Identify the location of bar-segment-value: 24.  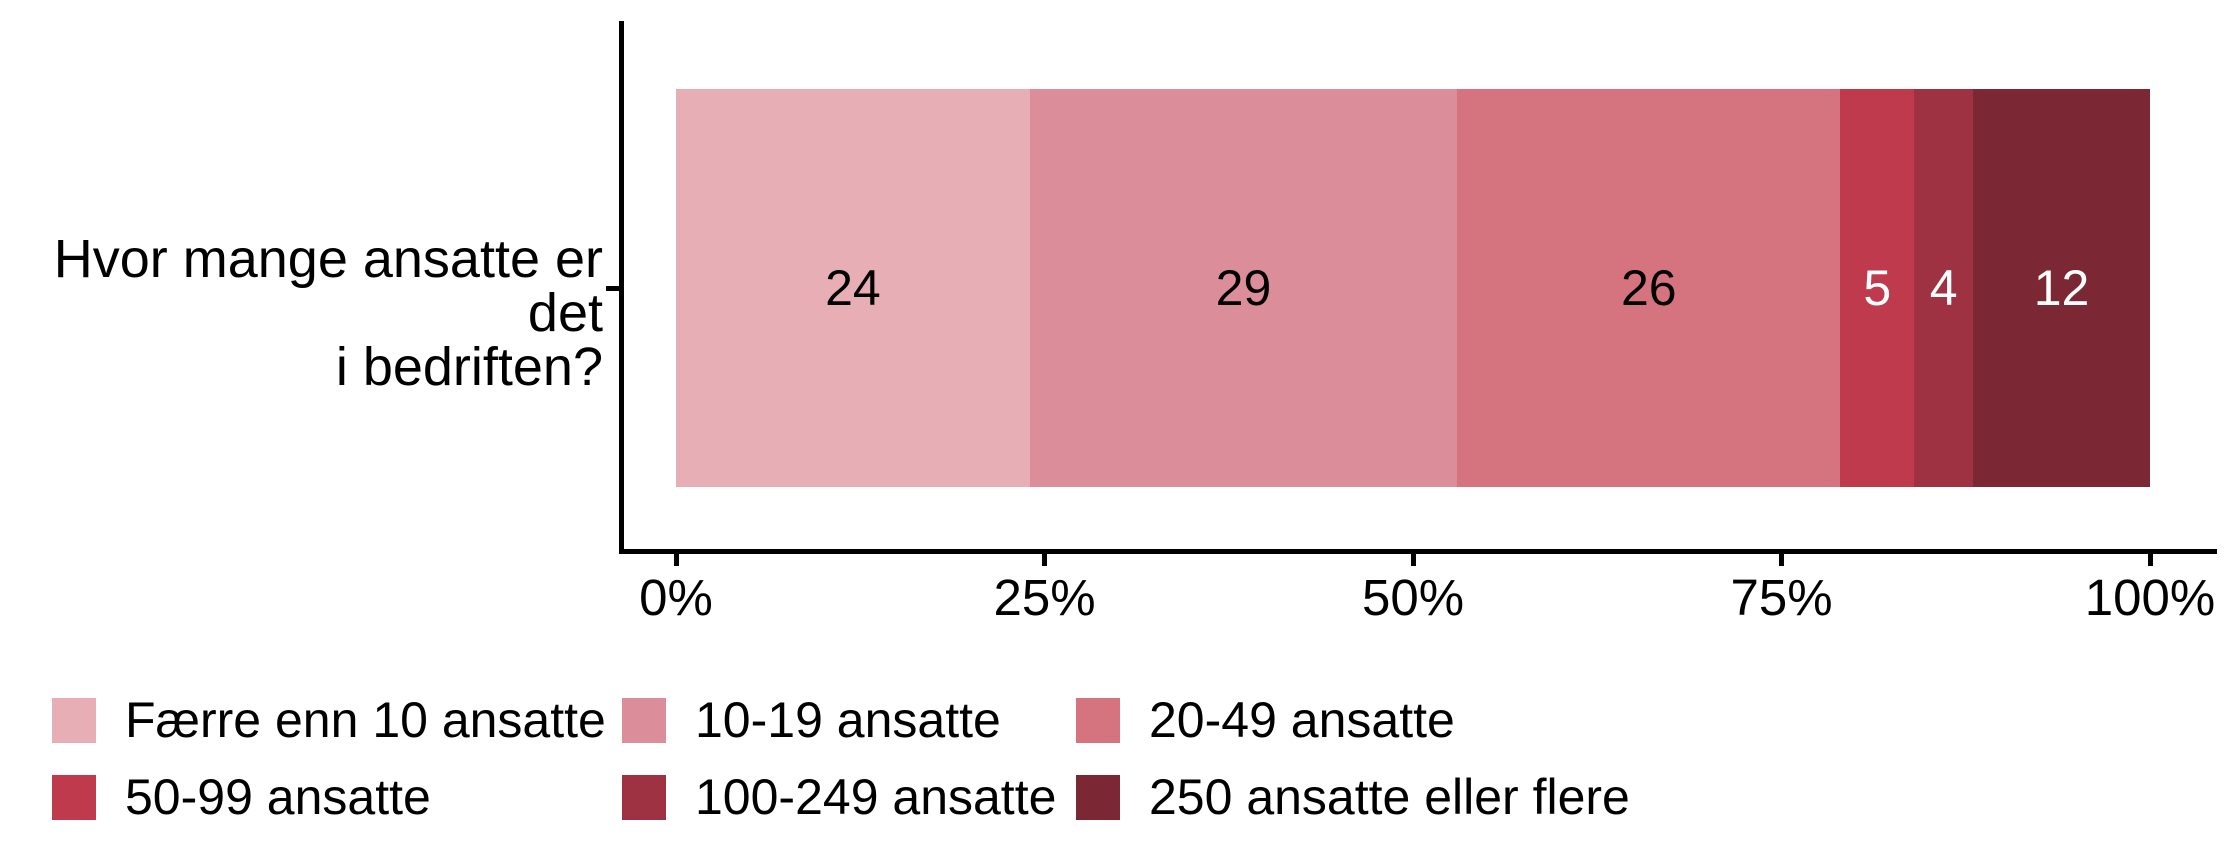
(853, 288).